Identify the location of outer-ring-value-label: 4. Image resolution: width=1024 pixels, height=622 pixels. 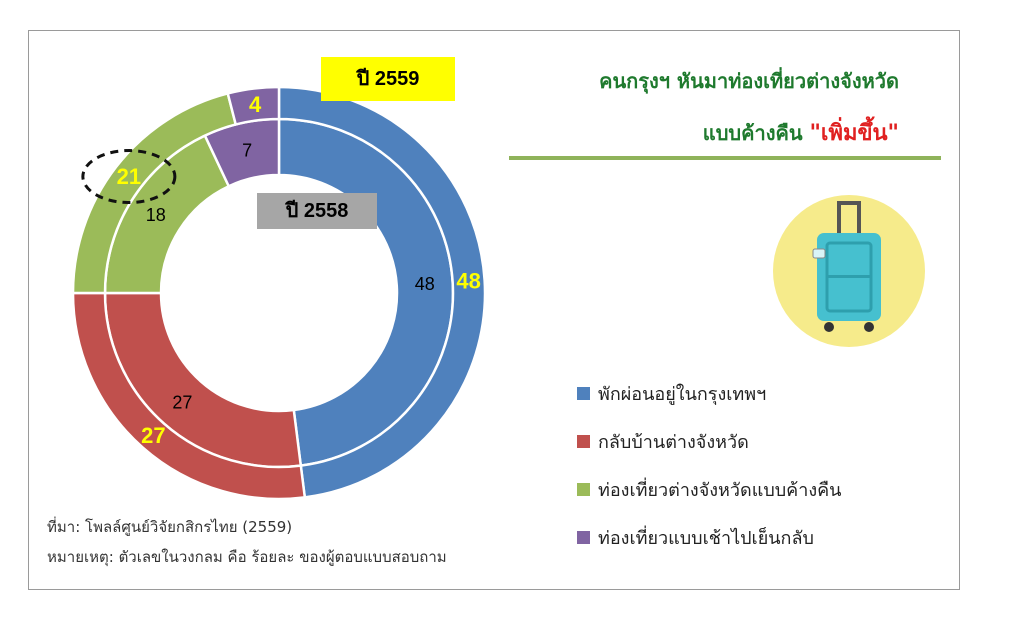
(255, 104).